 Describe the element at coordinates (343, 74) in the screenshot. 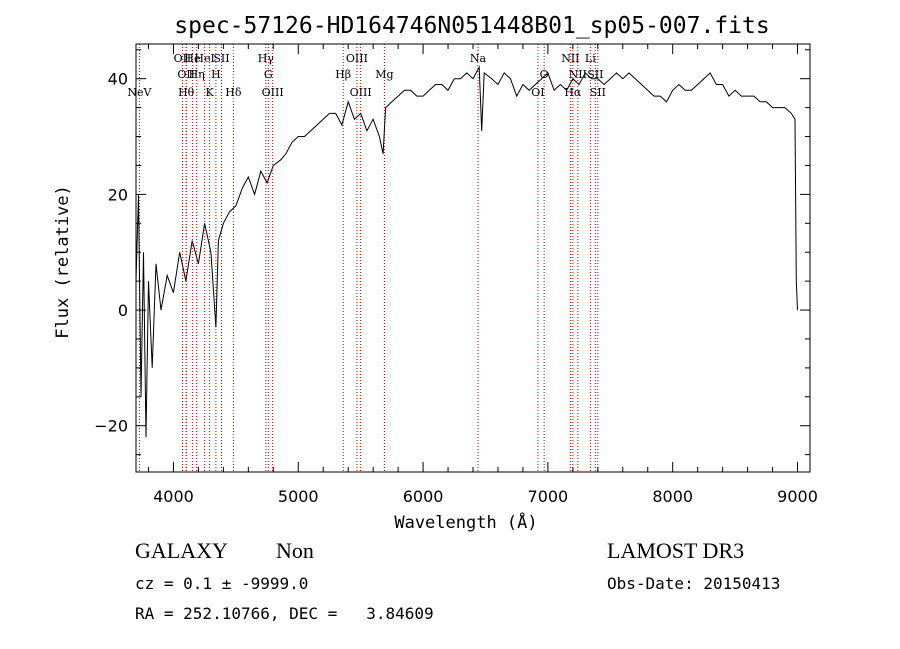

I see `line-label-14: Hβ` at that location.